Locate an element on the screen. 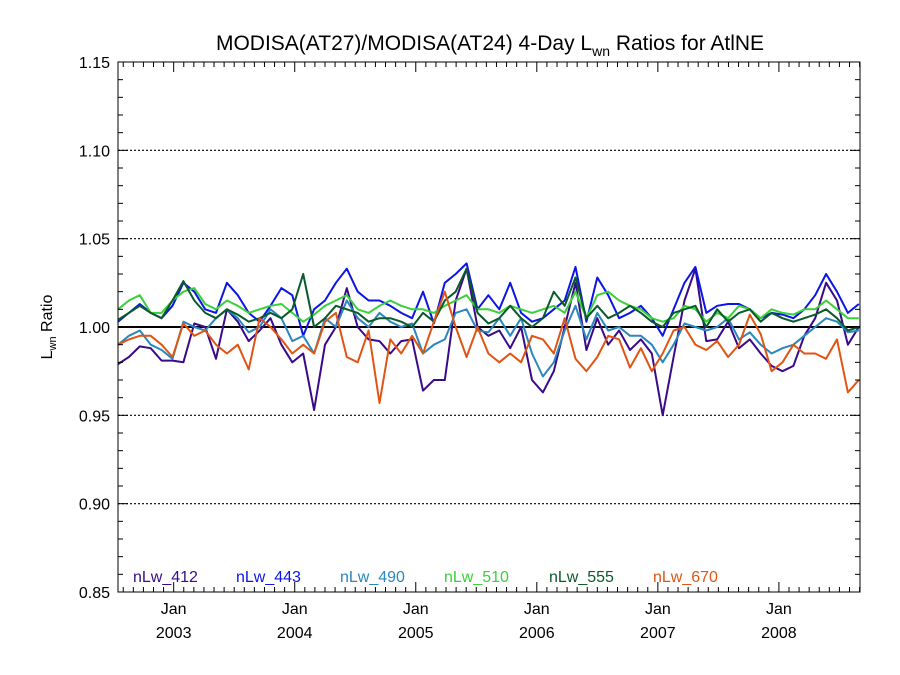  x-tick-month-4: Jan is located at coordinates (658, 609).